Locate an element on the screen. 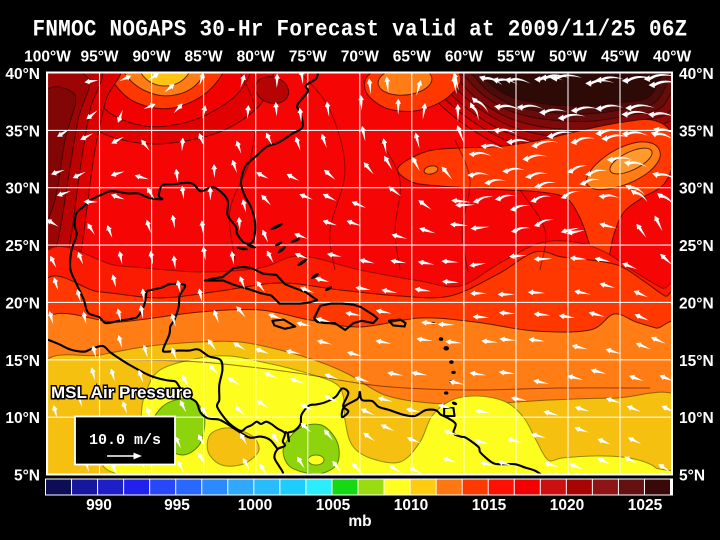 This screenshot has width=720, height=540. svg-text: 1010 is located at coordinates (411, 505).